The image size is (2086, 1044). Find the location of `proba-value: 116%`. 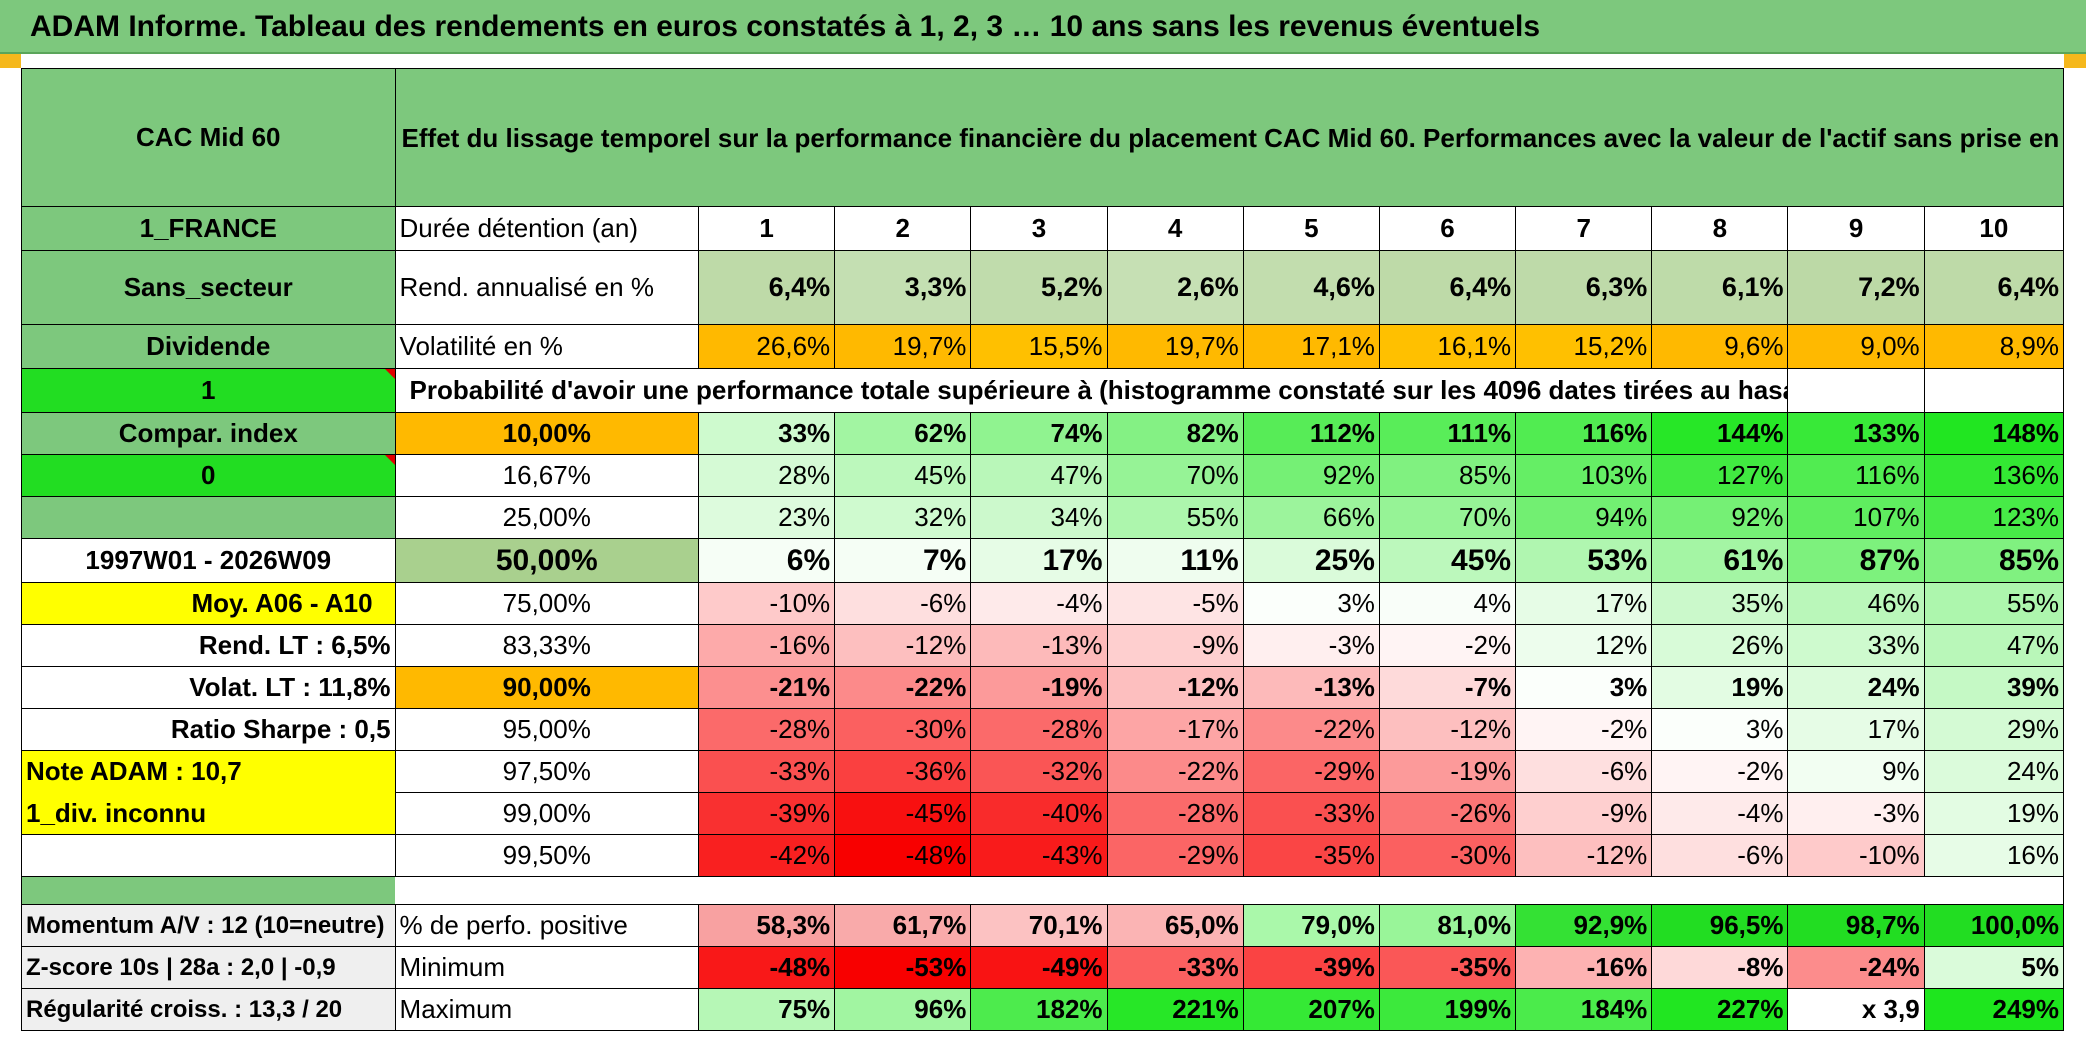

proba-value: 116% is located at coordinates (1856, 475).